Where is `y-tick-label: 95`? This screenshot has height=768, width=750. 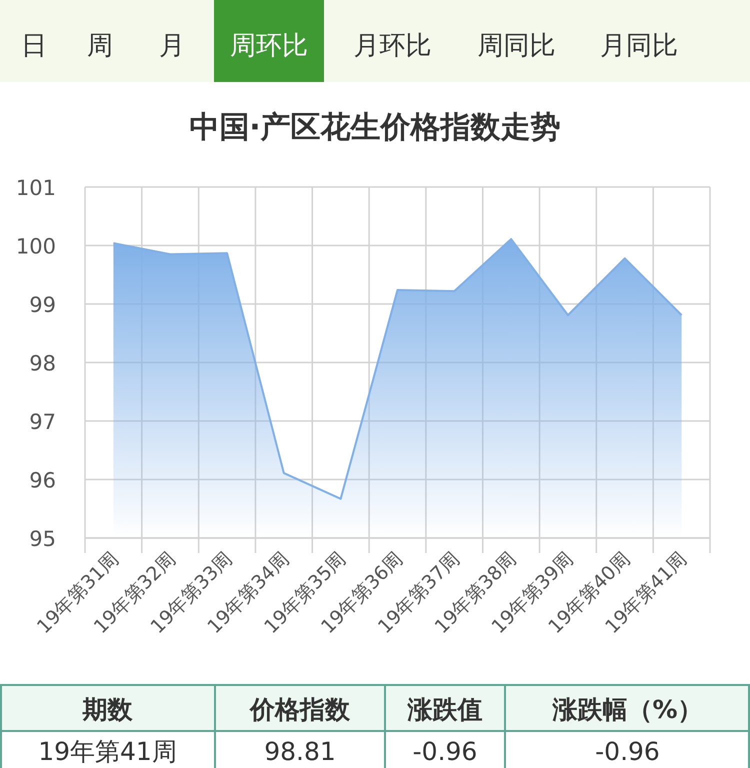
y-tick-label: 95 is located at coordinates (42, 539).